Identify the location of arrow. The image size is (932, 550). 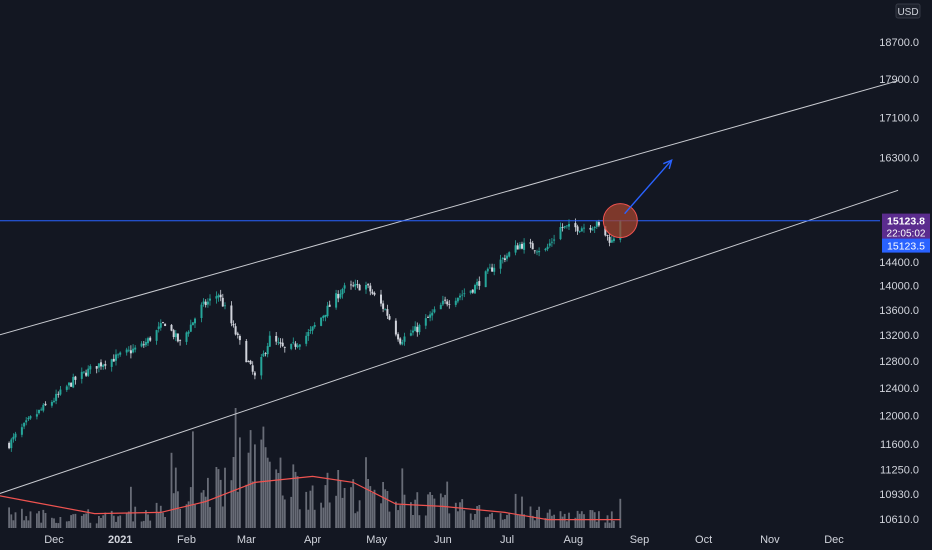
(648, 186).